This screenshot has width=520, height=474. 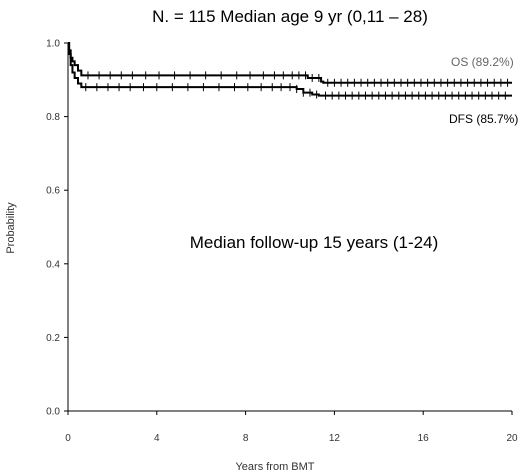 I want to click on y-tick-label: 0.4, so click(x=53, y=264).